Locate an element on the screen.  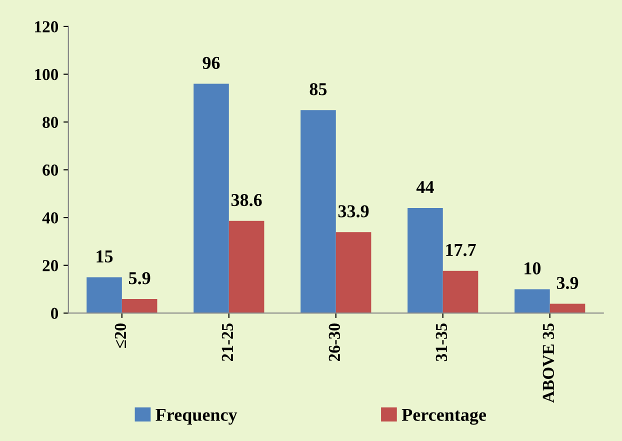
x-tick-label: 26-30 is located at coordinates (334, 342).